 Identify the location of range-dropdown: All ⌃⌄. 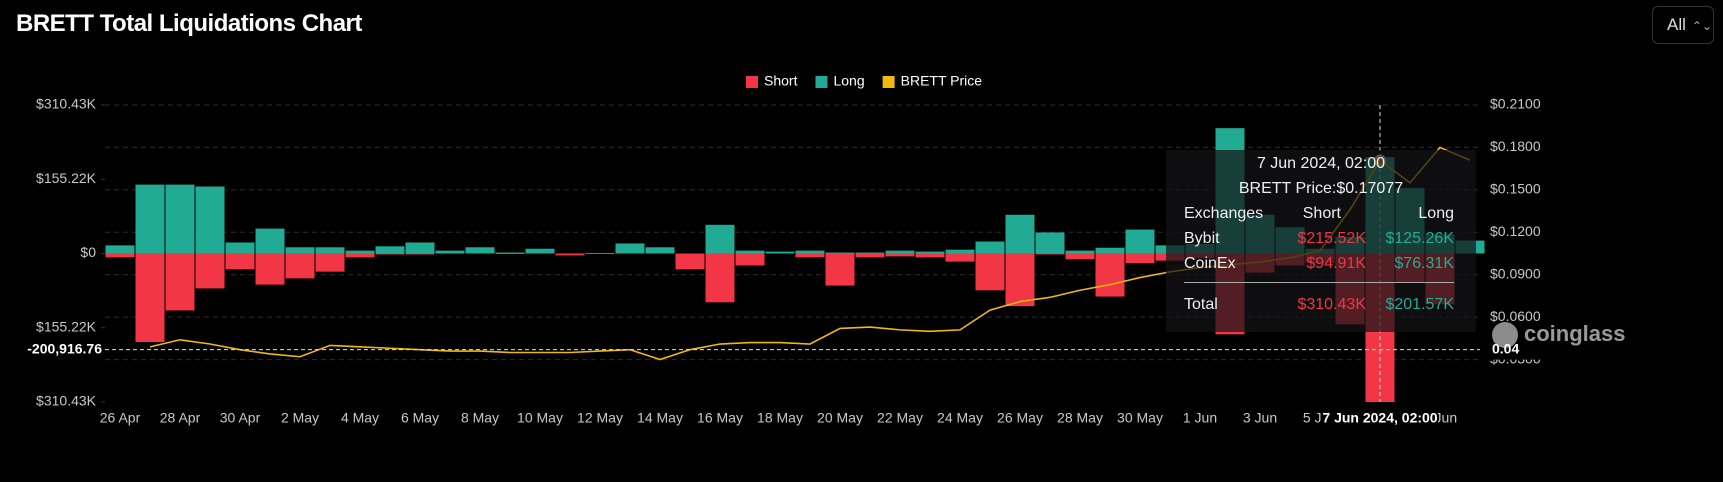
(1683, 25).